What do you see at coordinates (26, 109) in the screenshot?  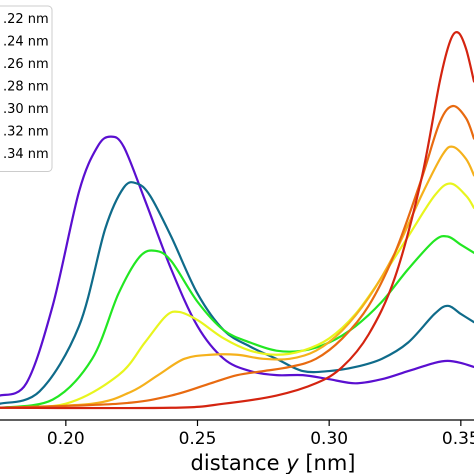 I see `legend-label: .30 nm` at bounding box center [26, 109].